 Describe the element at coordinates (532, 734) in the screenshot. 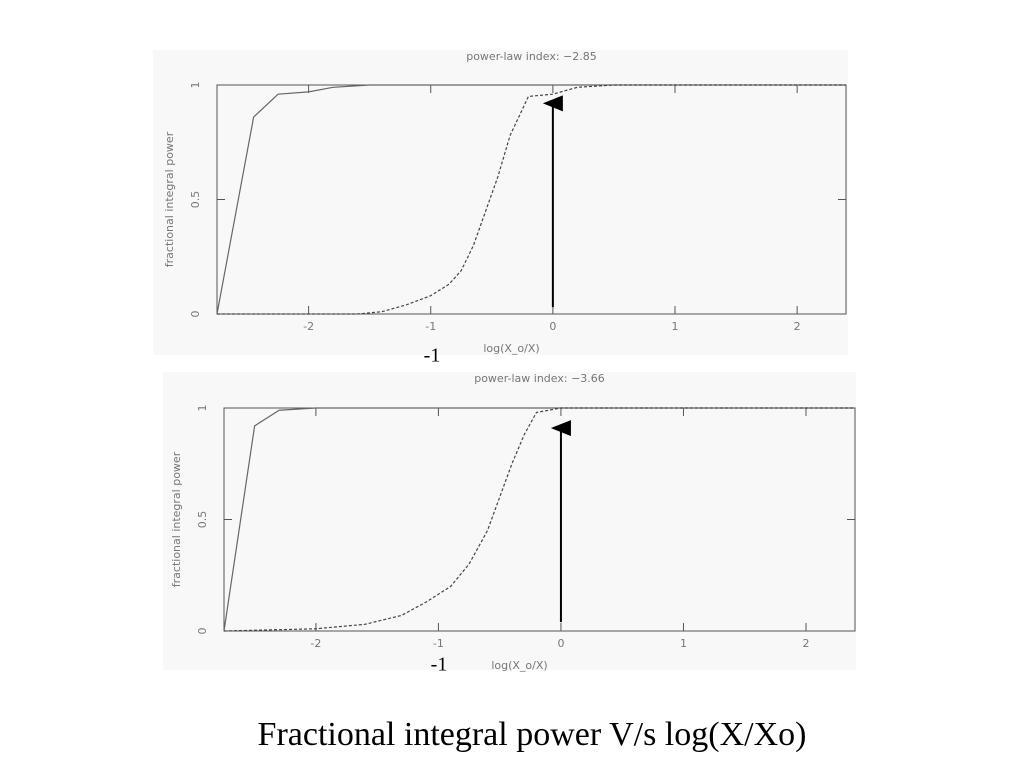

I see `slide-caption: Fractional integral power V/s log(X/Xo)` at that location.